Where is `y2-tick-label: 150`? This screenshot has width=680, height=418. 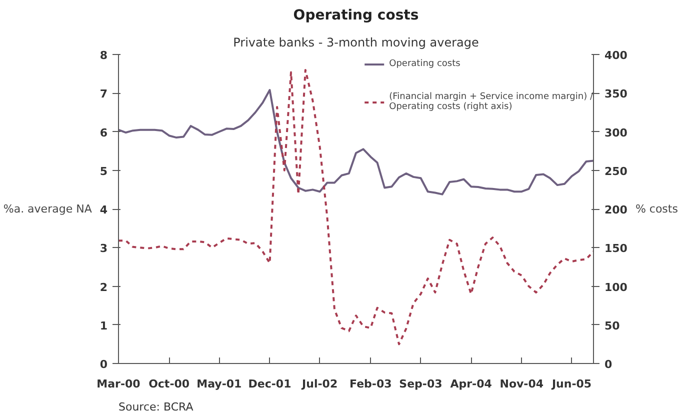 y2-tick-label: 150 is located at coordinates (616, 249).